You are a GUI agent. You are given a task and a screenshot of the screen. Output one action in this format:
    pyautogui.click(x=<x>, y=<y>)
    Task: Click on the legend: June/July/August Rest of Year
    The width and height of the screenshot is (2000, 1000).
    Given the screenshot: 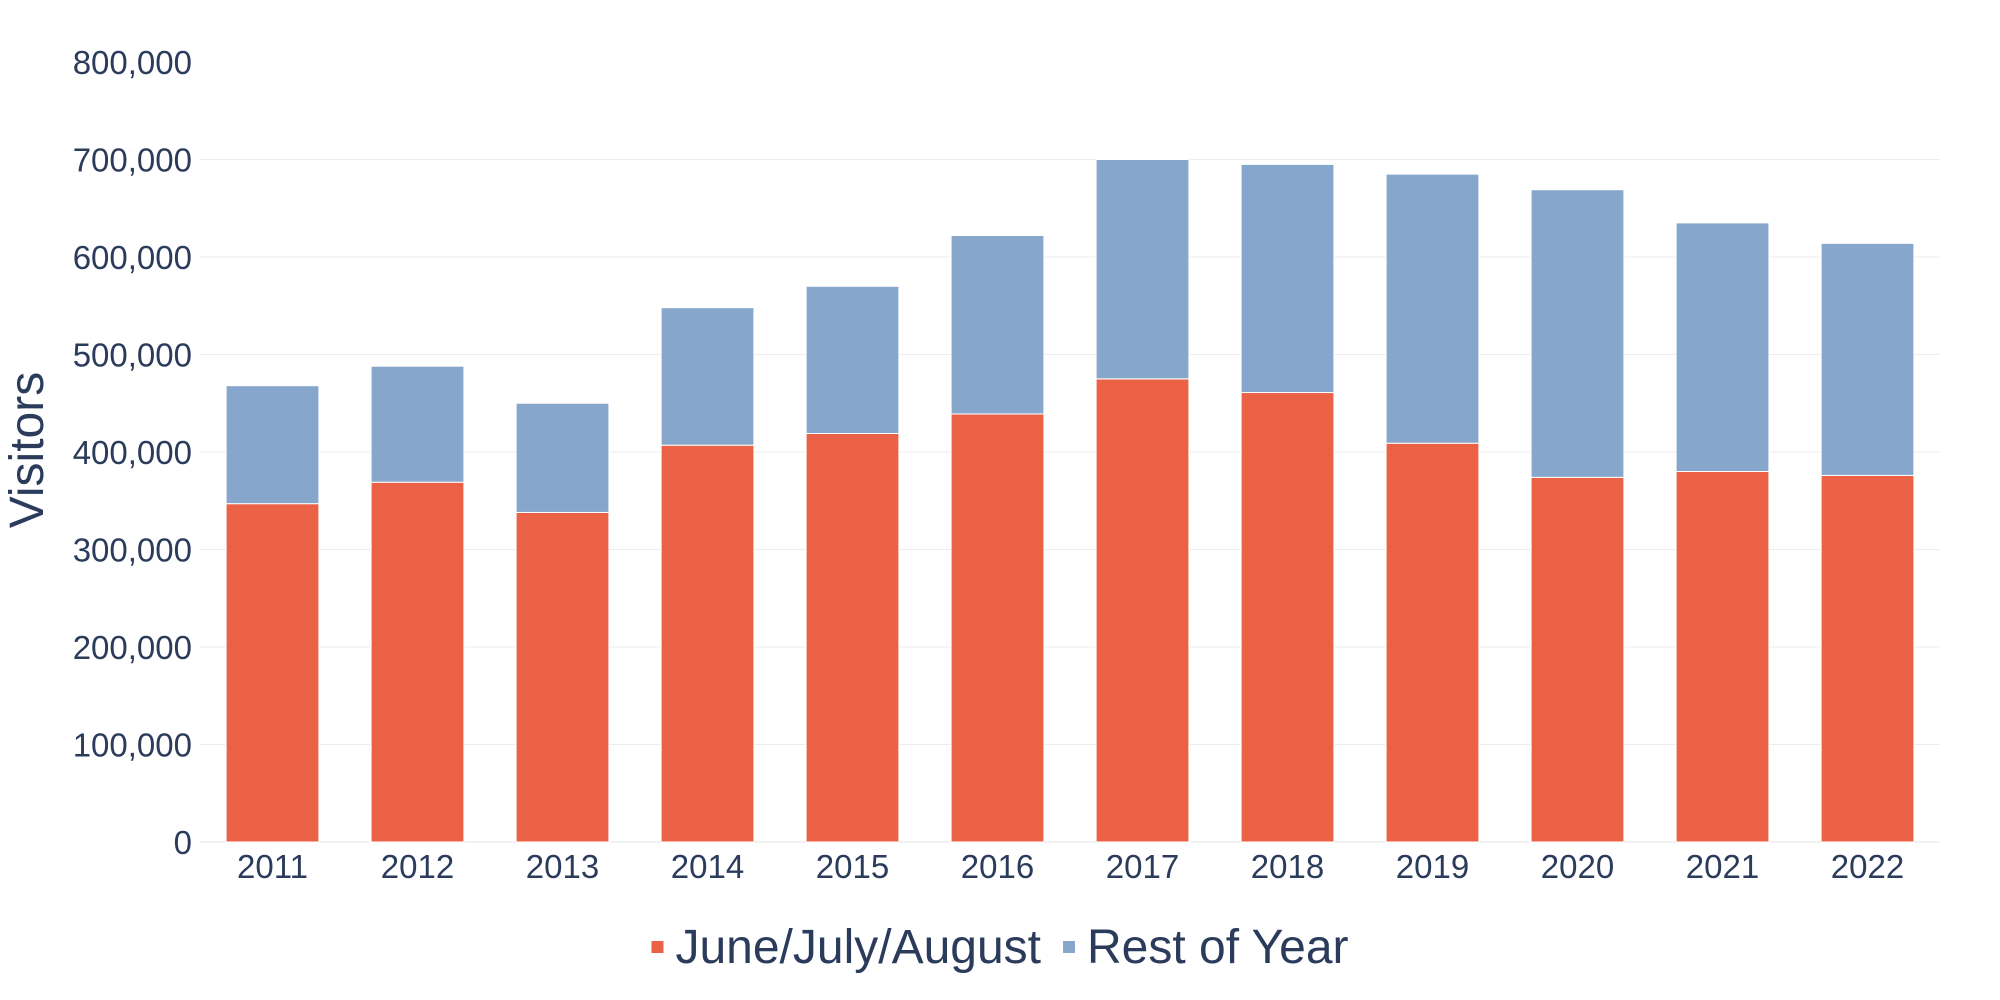 What is the action you would take?
    pyautogui.click(x=1000, y=947)
    